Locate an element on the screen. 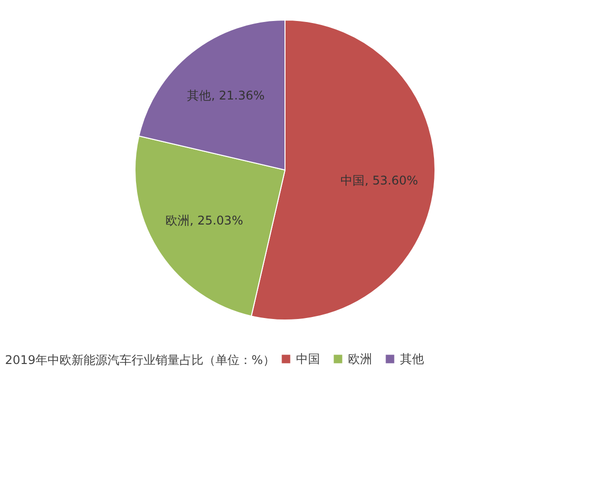  legend-label: 欧洲 is located at coordinates (360, 359).